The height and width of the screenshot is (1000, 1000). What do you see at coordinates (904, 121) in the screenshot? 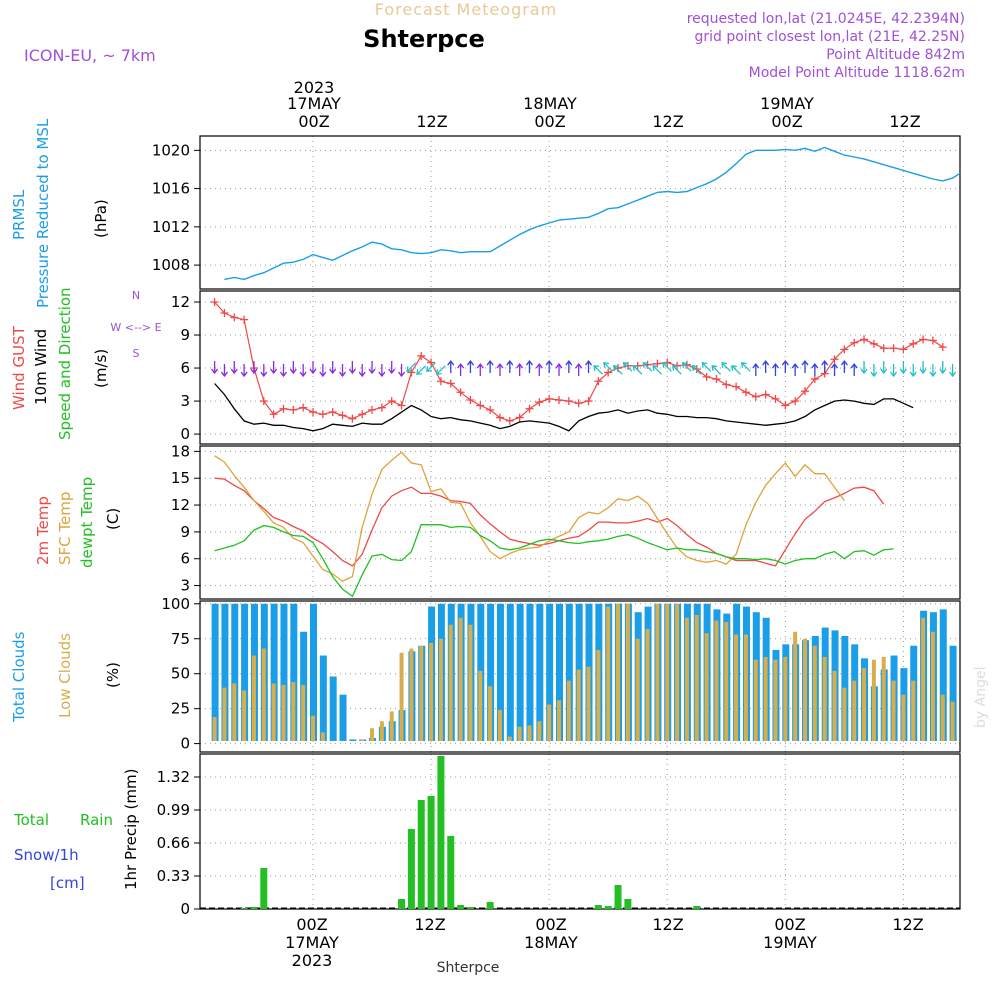
I see `top-12z-3: 12Z` at bounding box center [904, 121].